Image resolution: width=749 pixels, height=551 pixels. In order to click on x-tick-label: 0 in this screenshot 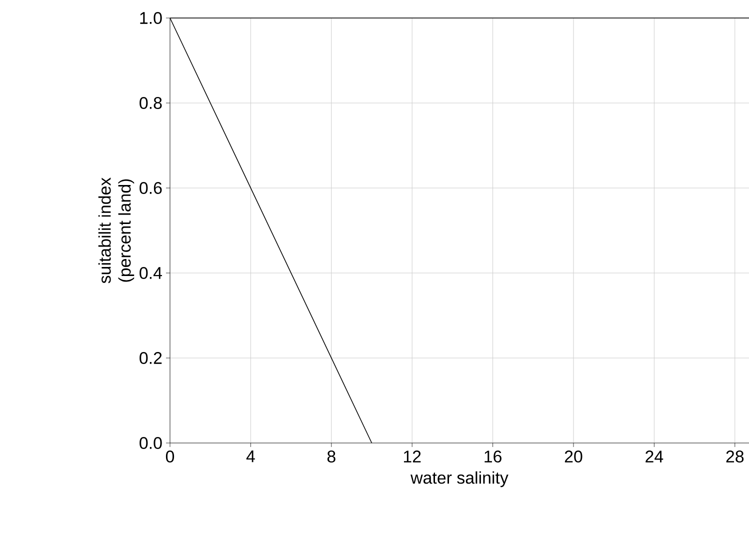, I will do `click(170, 456)`.